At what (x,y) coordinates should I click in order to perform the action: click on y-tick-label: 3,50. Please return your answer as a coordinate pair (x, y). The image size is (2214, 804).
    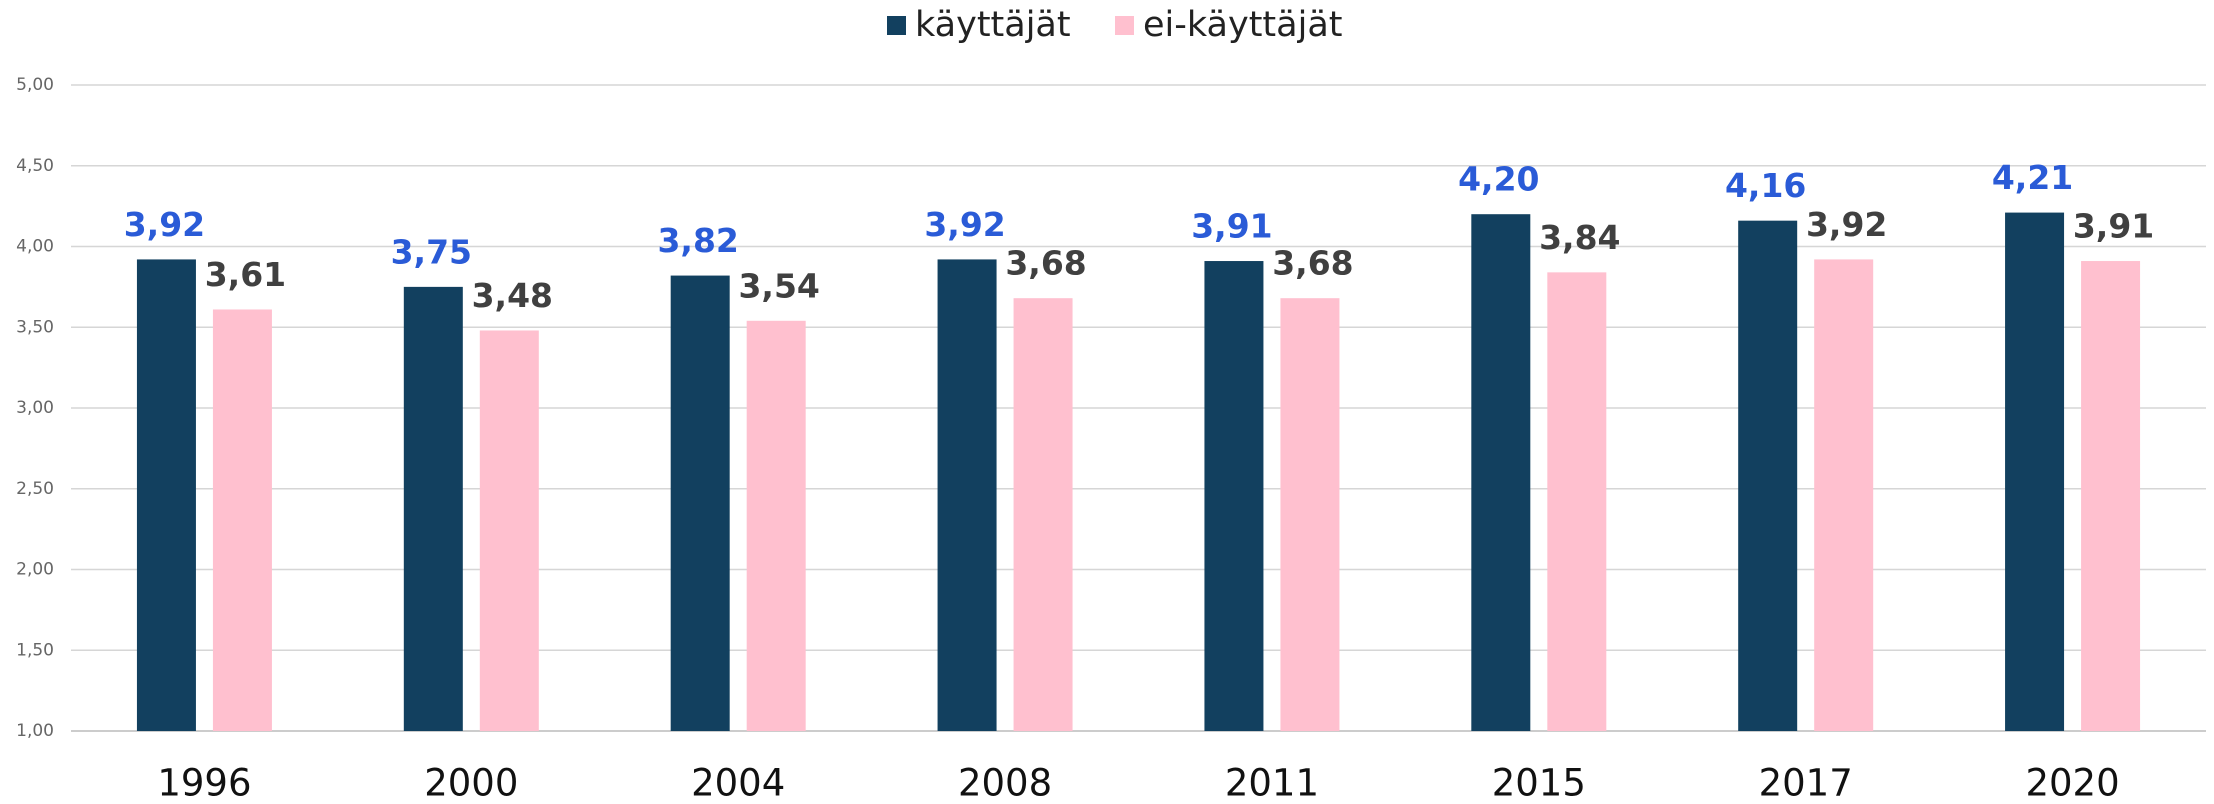
    Looking at the image, I should click on (35, 327).